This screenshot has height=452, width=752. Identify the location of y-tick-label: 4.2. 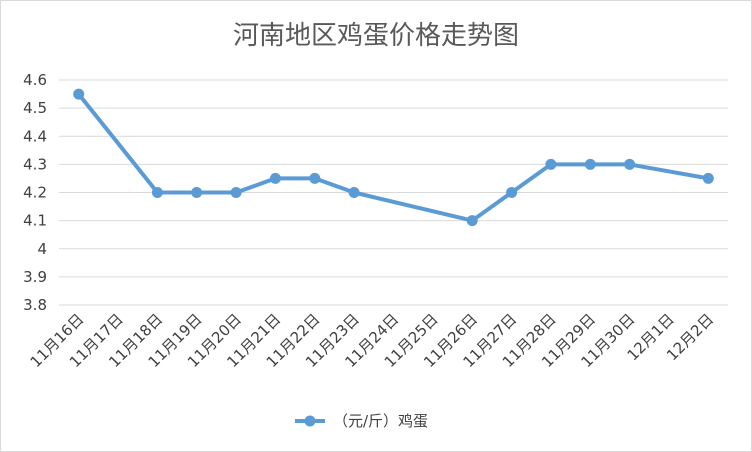
(35, 193).